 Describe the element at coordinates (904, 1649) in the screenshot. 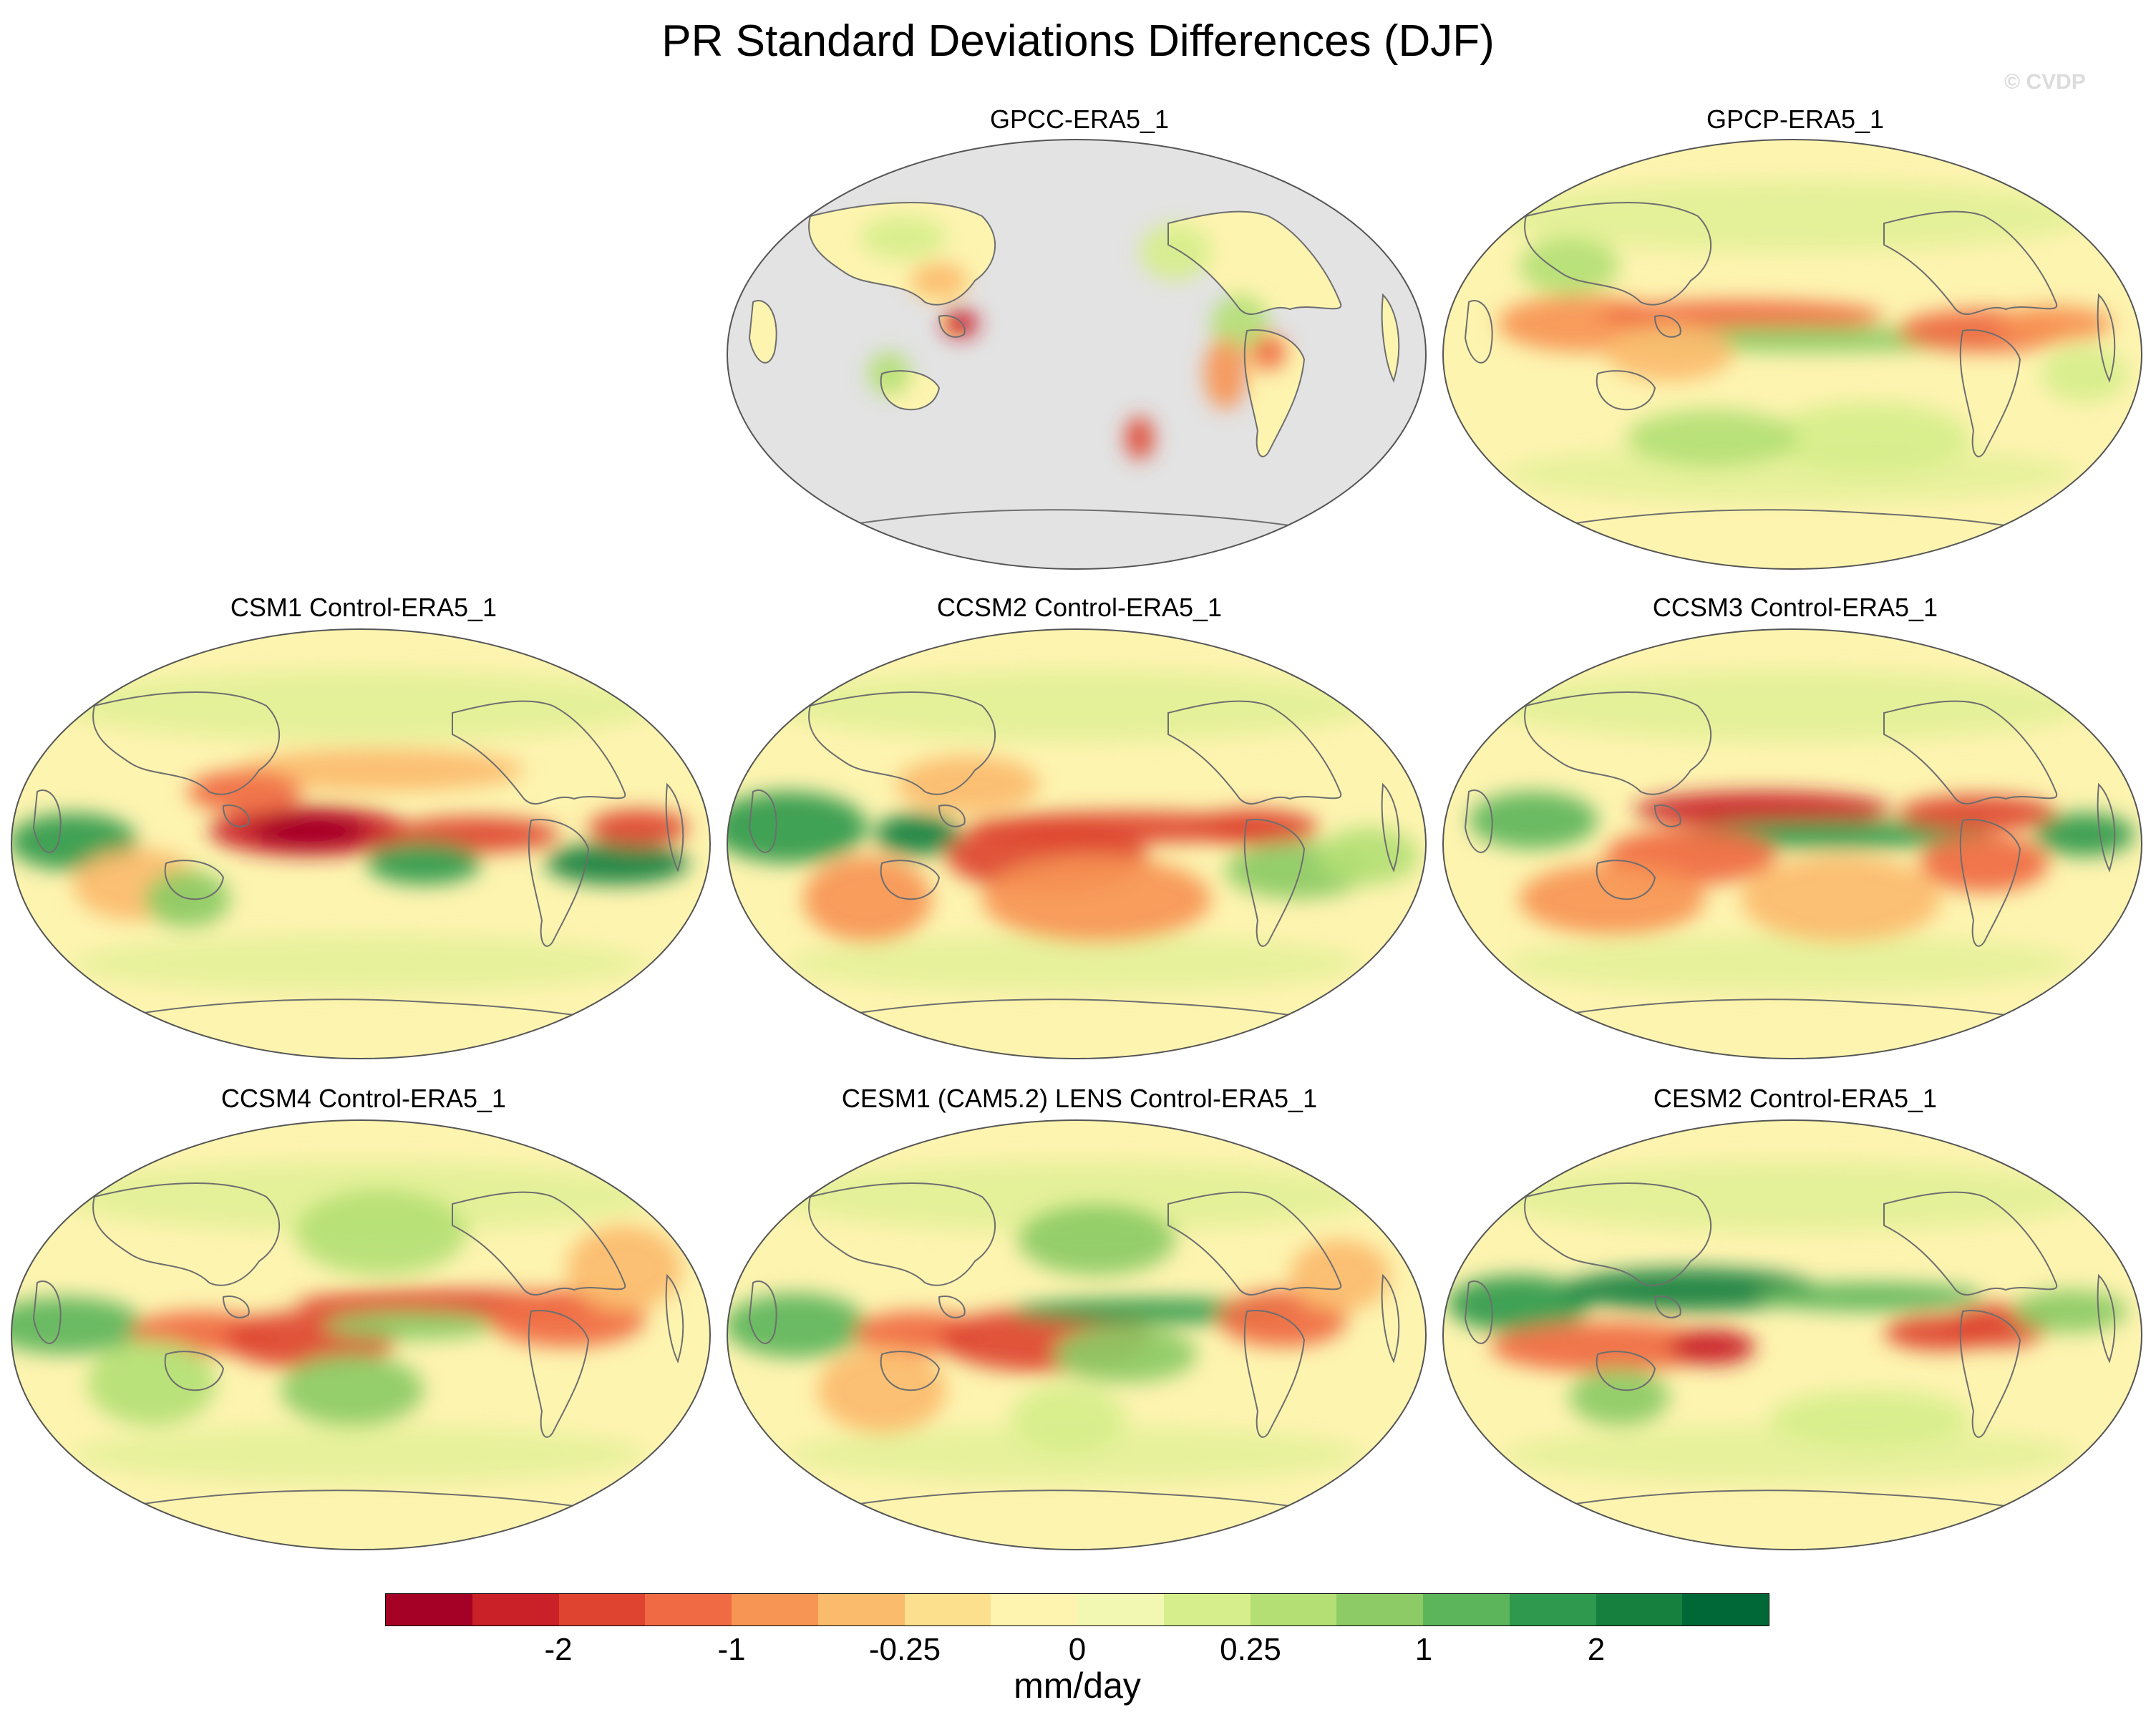

I see `colorbar-tick-label: -0.25` at that location.